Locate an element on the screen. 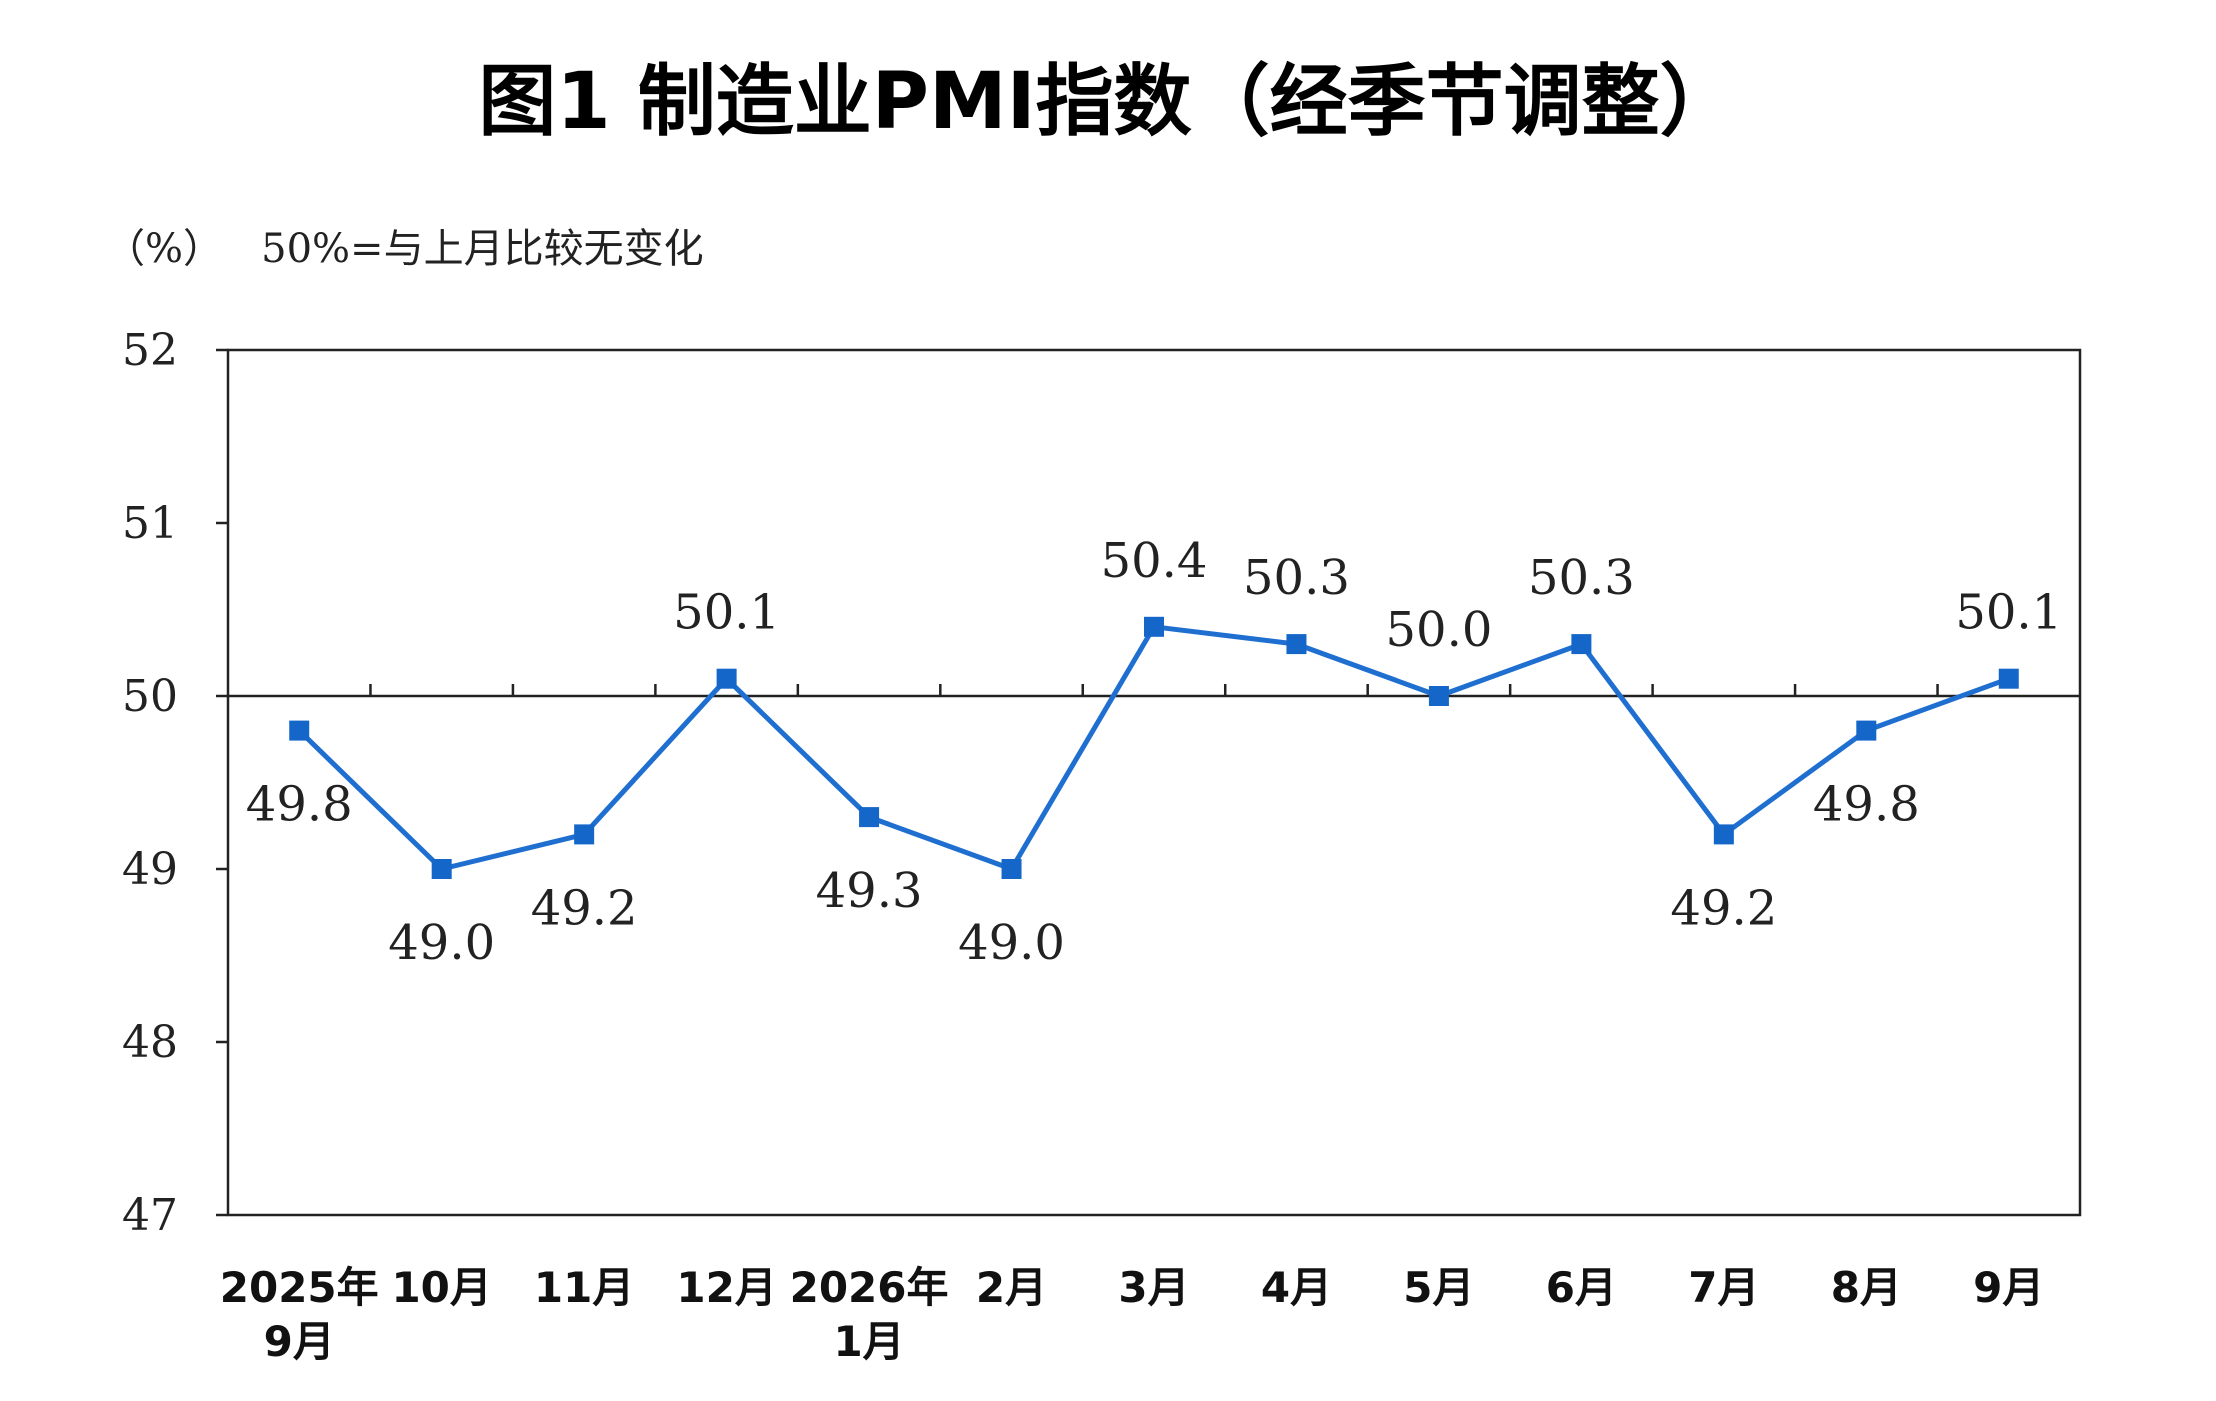  series-line is located at coordinates (1153, 748).